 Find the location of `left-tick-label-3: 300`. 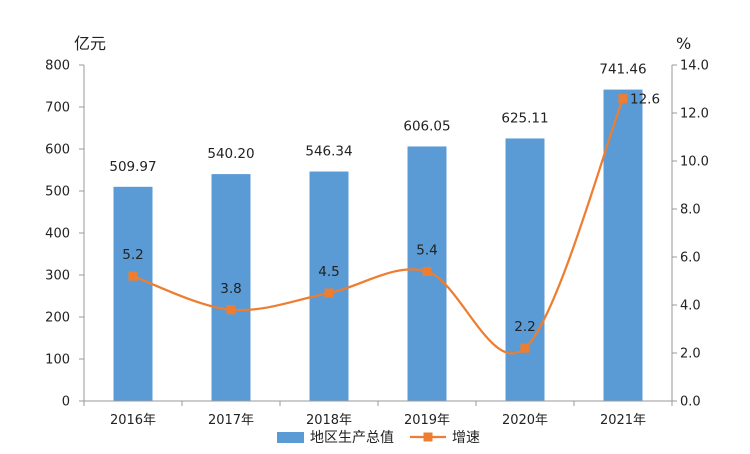

left-tick-label-3: 300 is located at coordinates (57, 276).